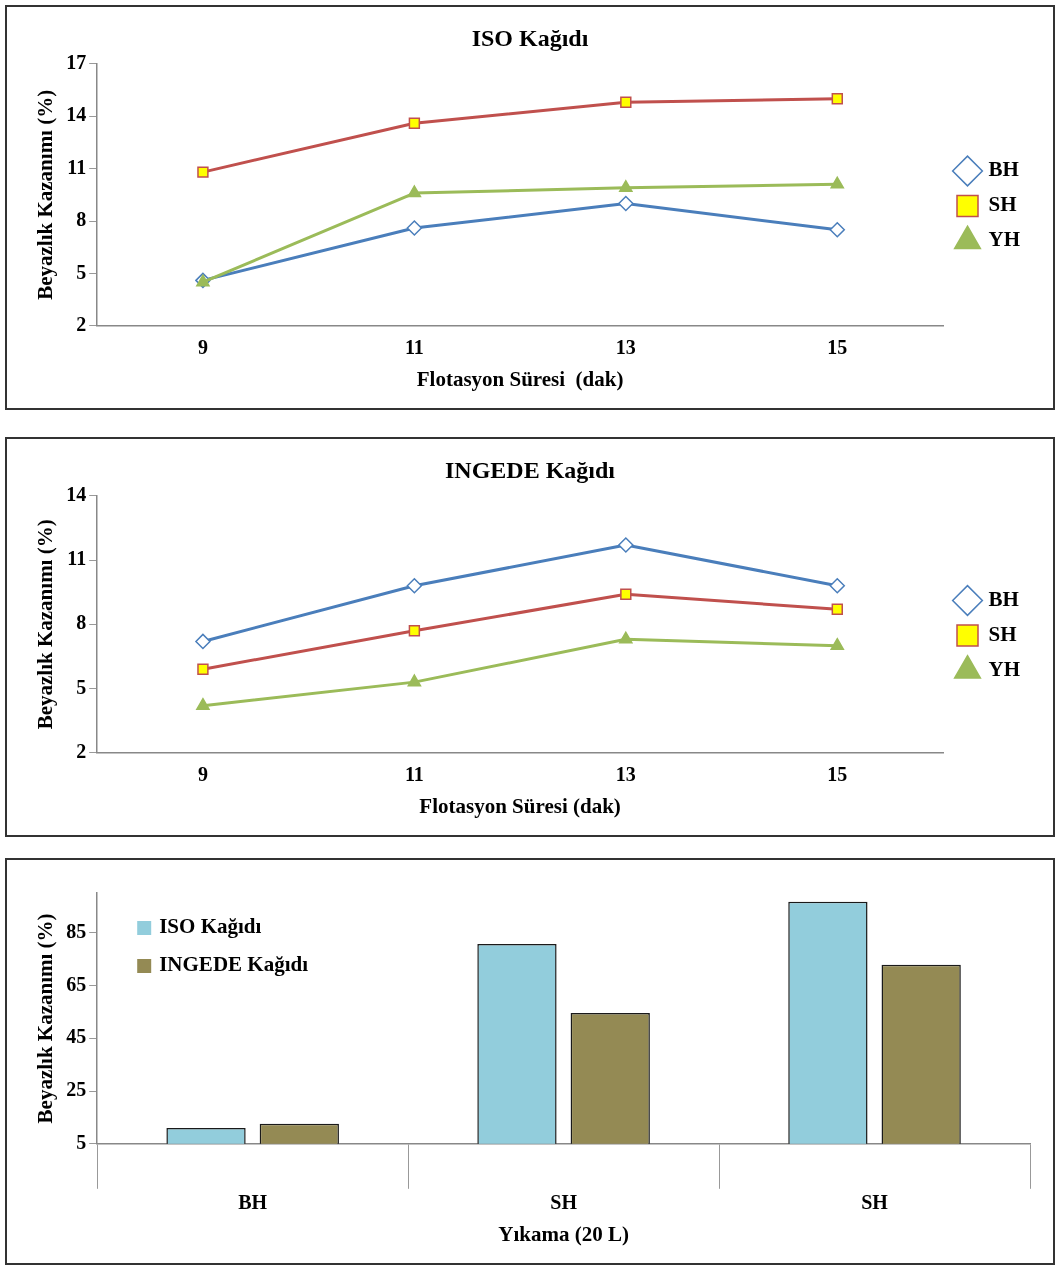  What do you see at coordinates (530, 37) in the screenshot?
I see `chart-title: ISO Kağıdı` at bounding box center [530, 37].